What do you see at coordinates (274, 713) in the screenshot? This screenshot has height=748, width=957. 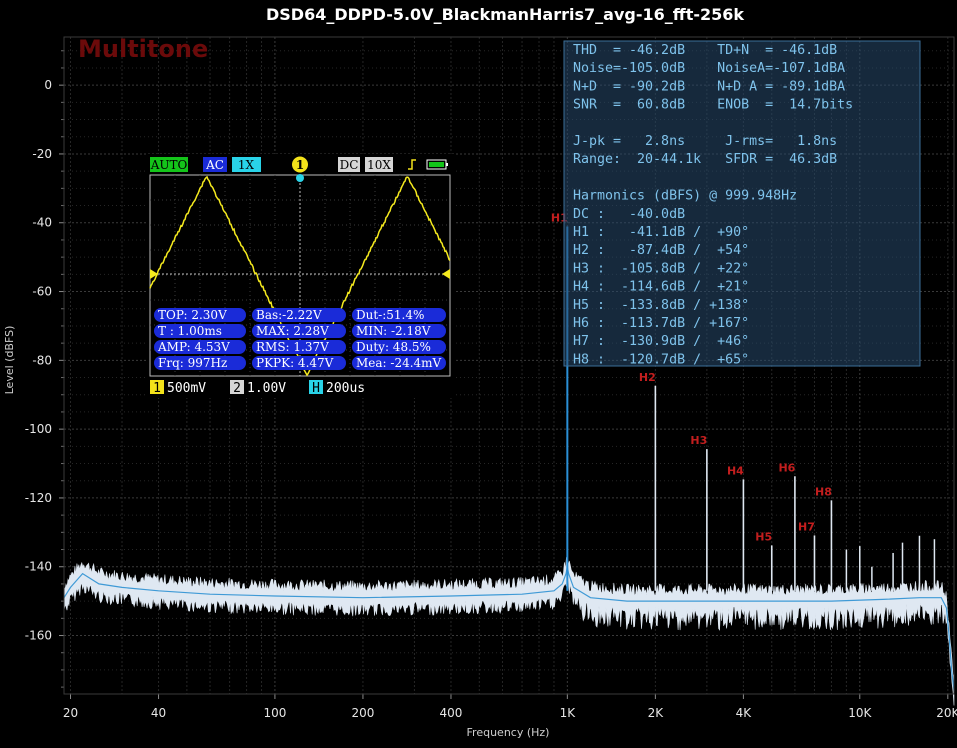 I see `x-tick-label: 100` at bounding box center [274, 713].